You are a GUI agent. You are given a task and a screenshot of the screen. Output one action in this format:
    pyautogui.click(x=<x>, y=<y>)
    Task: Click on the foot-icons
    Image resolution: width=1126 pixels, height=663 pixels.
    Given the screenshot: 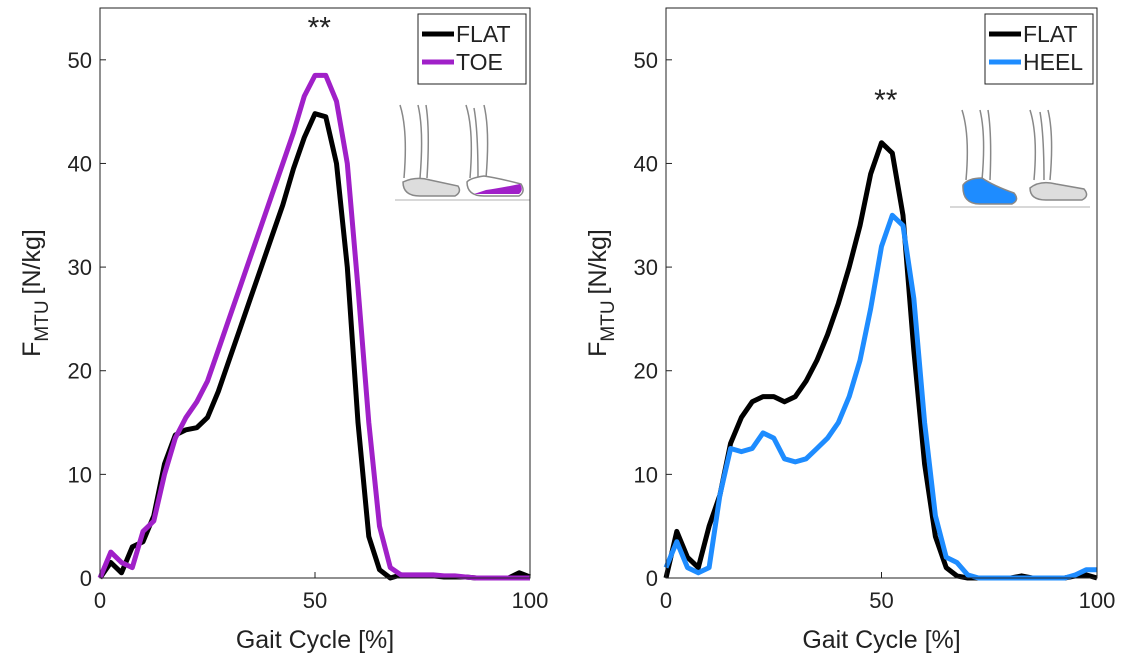 What is the action you would take?
    pyautogui.click(x=742, y=156)
    